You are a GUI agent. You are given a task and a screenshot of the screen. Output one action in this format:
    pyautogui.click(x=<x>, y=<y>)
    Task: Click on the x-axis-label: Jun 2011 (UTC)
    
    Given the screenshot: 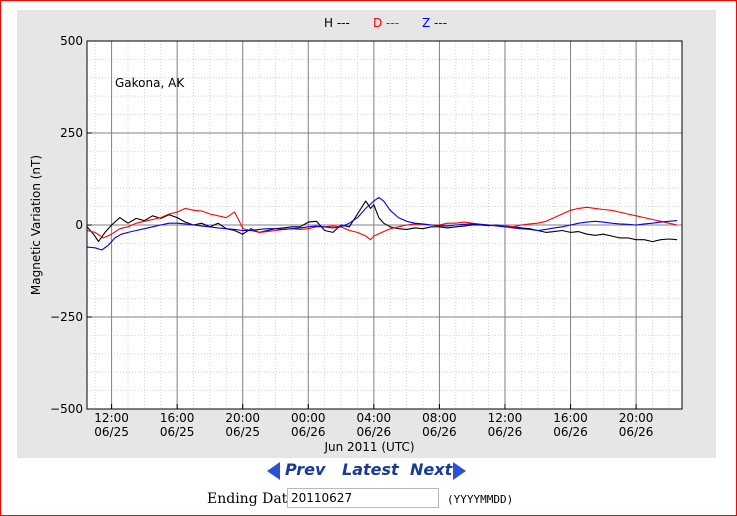 What is the action you would take?
    pyautogui.click(x=368, y=447)
    